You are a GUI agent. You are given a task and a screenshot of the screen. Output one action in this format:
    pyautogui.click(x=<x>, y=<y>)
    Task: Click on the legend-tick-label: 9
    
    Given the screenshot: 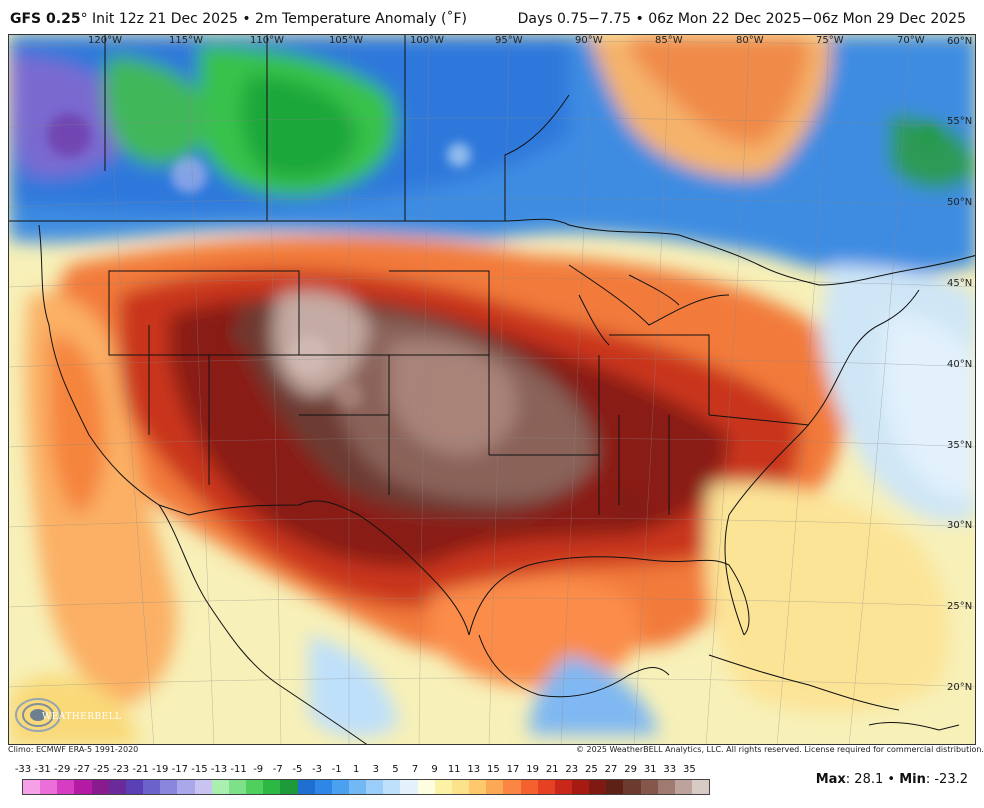 What is the action you would take?
    pyautogui.click(x=434, y=769)
    